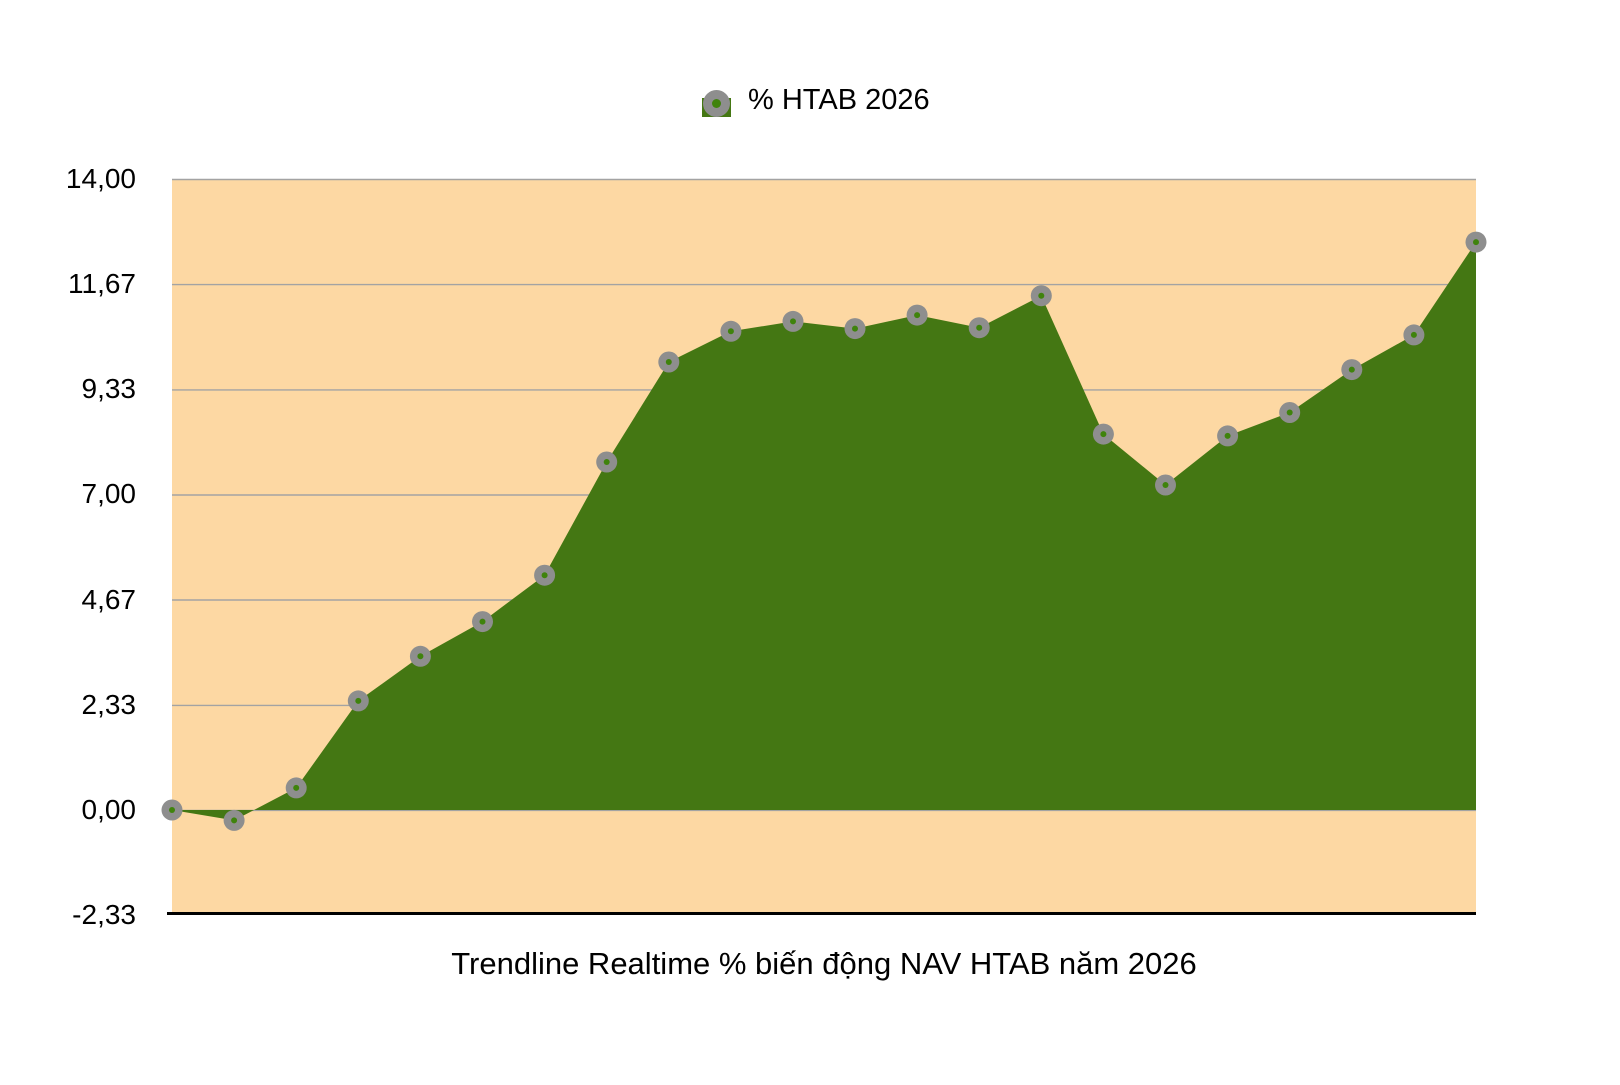  I want to click on legend-area-marker-icon, so click(716, 100).